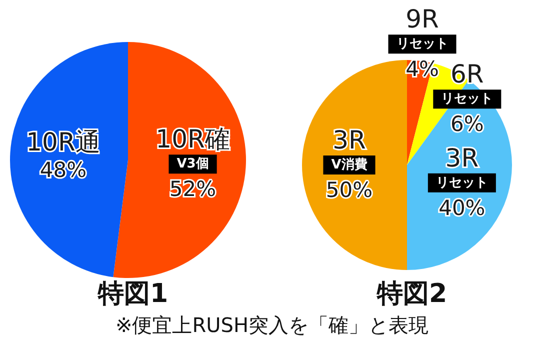 The width and height of the screenshot is (544, 349). Describe the element at coordinates (349, 190) in the screenshot. I see `data-label: 50%` at that location.